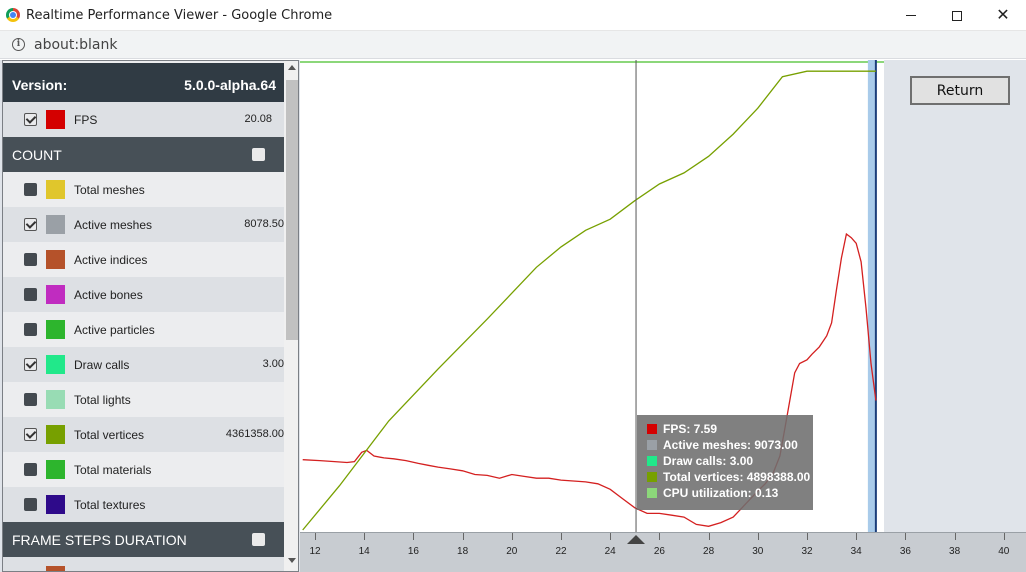 This screenshot has height=572, width=1026. Describe the element at coordinates (143, 119) in the screenshot. I see `fps-row: FPS 20.08` at that location.